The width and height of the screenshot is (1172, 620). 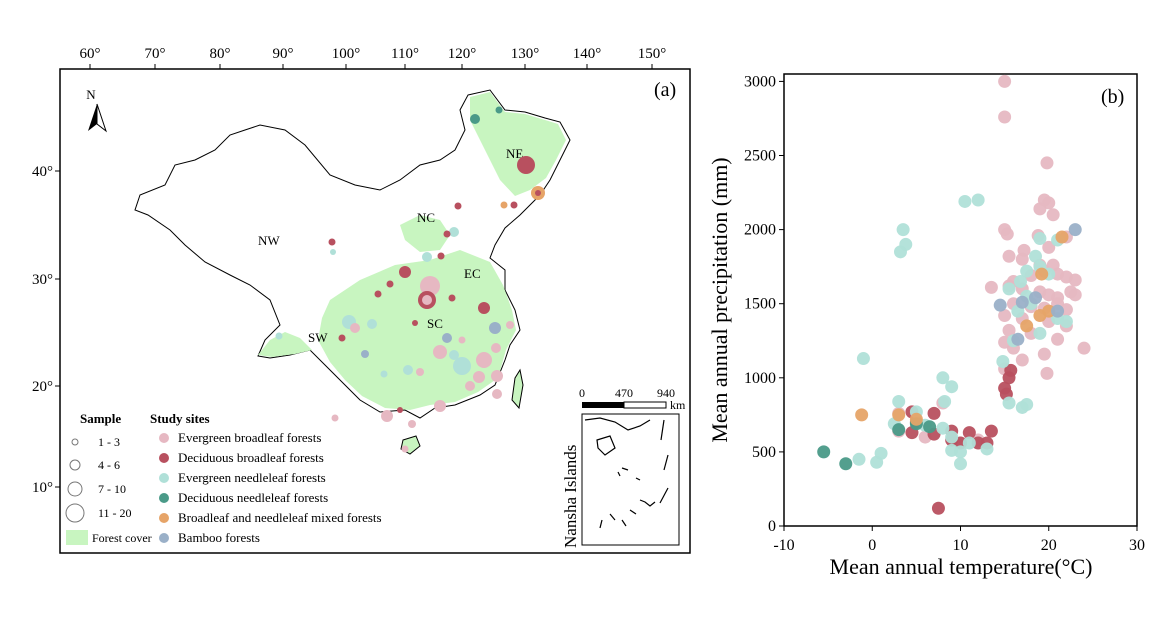 I want to click on y-tick-label: 0, so click(x=772, y=526).